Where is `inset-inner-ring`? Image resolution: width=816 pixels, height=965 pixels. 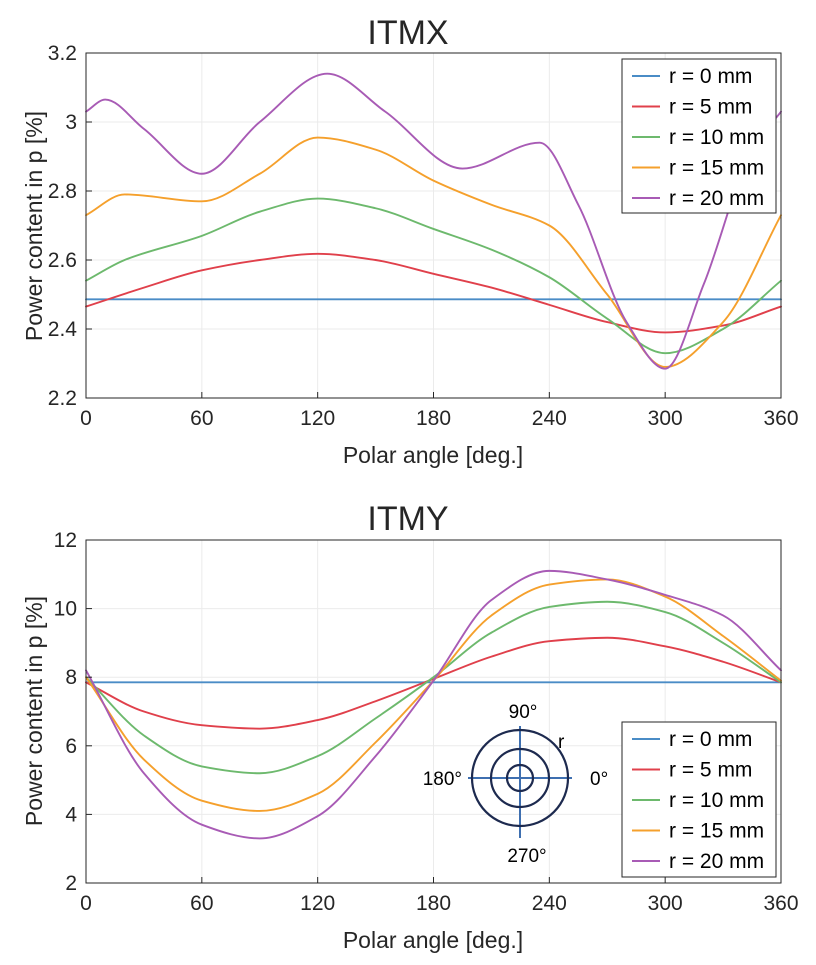 inset-inner-ring is located at coordinates (520, 778).